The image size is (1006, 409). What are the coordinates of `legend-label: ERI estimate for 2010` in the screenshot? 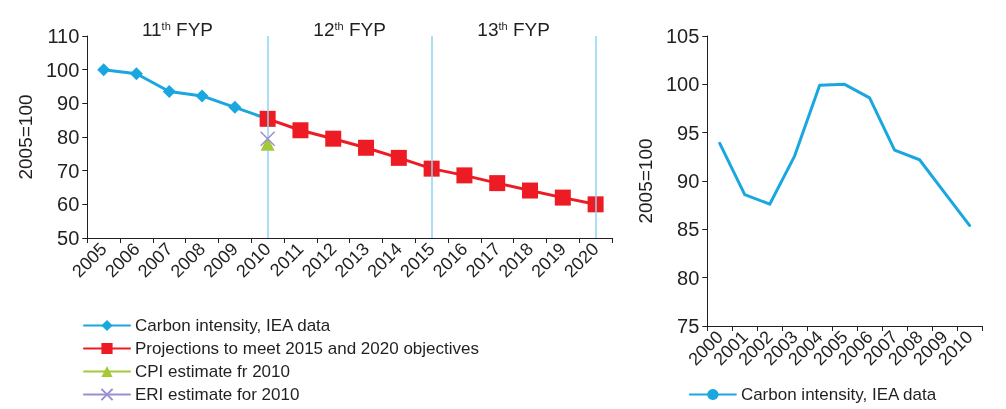 It's located at (217, 394).